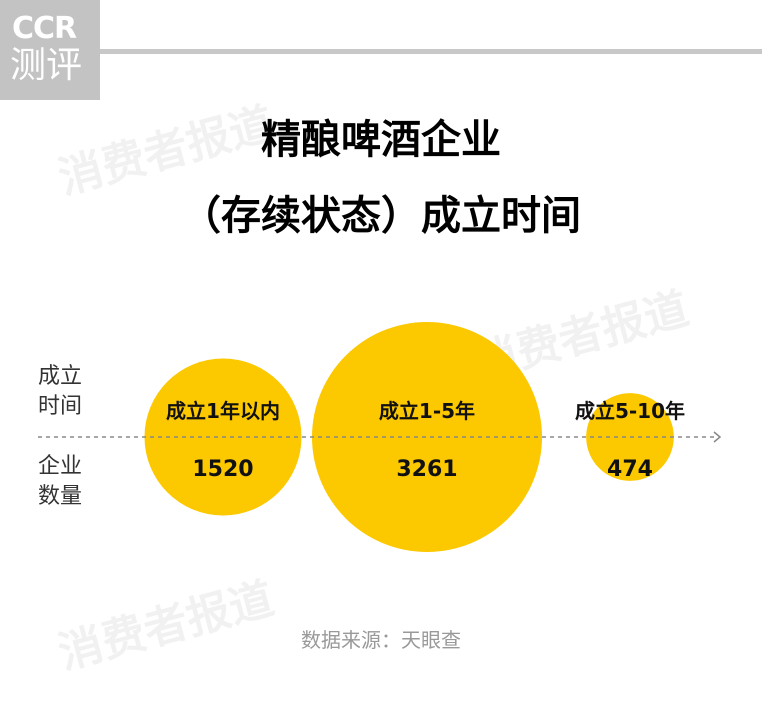 This screenshot has width=762, height=705. I want to click on axis-arrow-icon, so click(717, 437).